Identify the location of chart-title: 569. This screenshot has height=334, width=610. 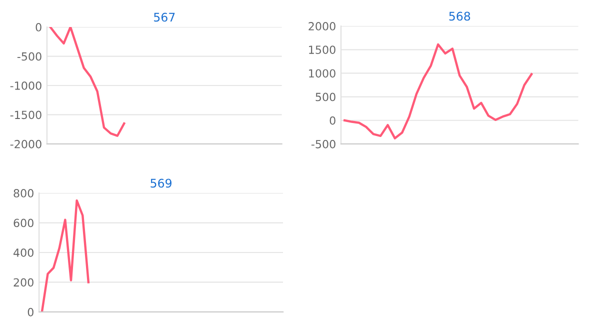
(161, 183).